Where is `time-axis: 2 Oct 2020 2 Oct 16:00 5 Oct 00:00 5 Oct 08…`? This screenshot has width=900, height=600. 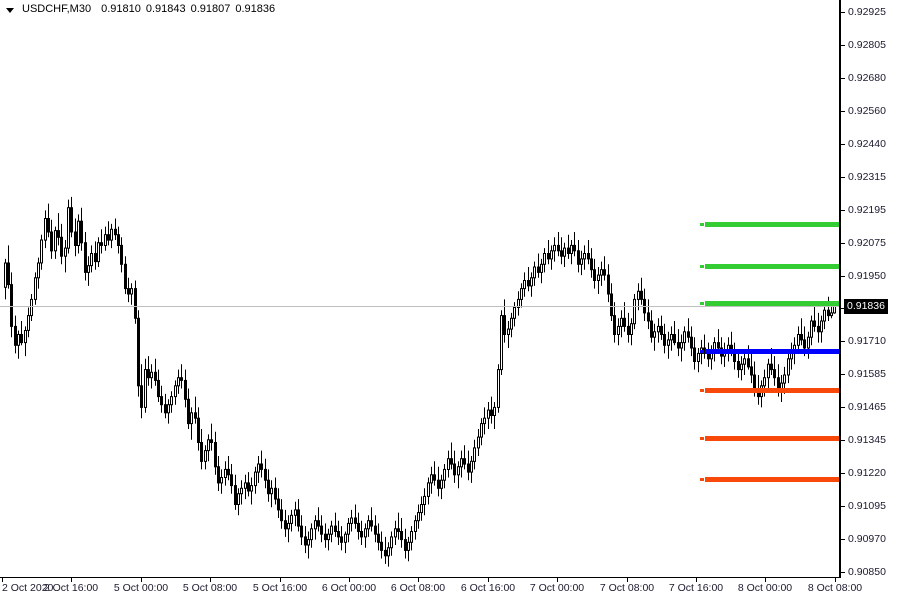 time-axis: 2 Oct 2020 2 Oct 16:00 5 Oct 00:00 5 Oct 08… is located at coordinates (431, 589).